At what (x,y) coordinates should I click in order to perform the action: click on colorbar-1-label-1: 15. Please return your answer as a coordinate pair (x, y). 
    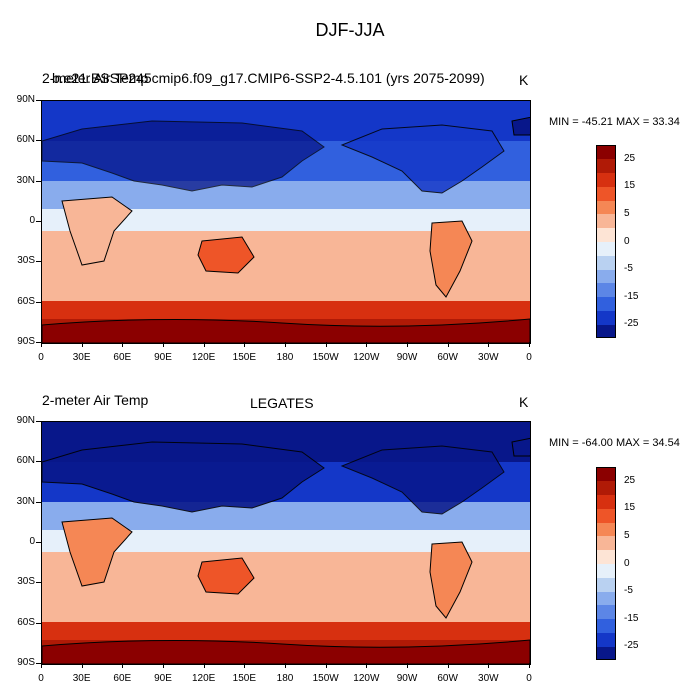
    Looking at the image, I should click on (630, 186).